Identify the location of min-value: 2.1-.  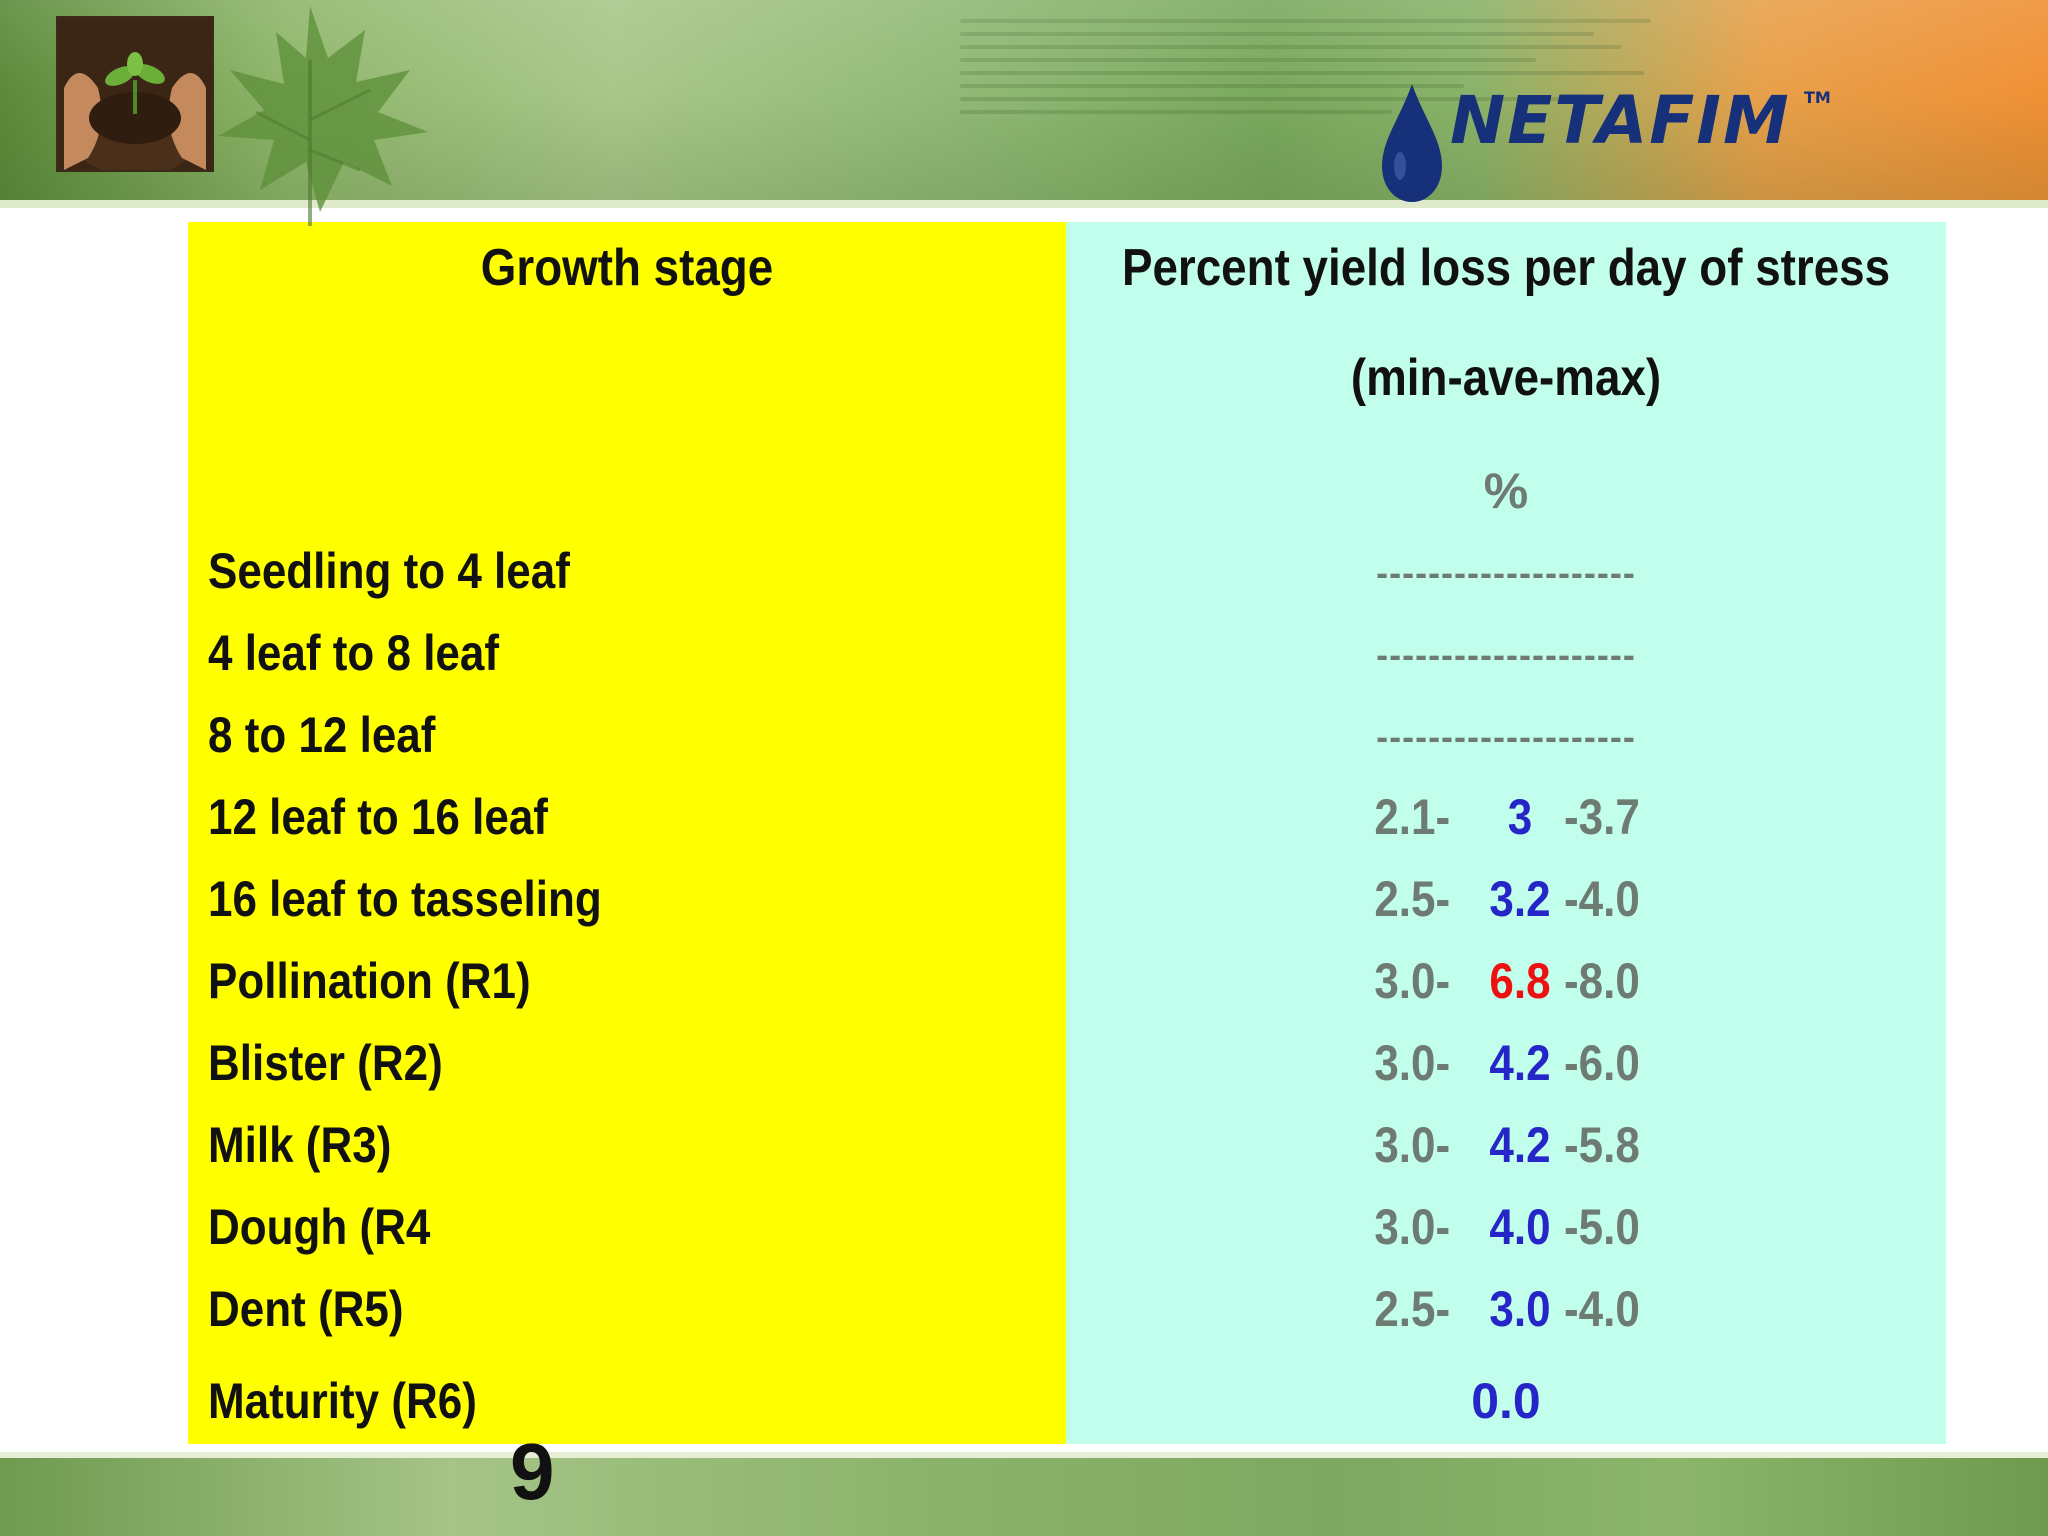
(1412, 817).